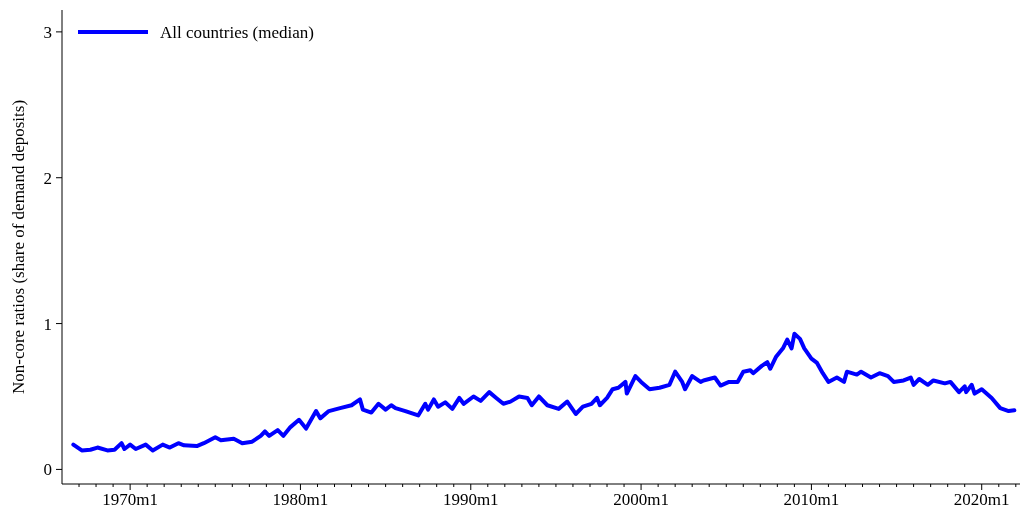 This screenshot has width=1026, height=508. I want to click on x-tick-label: 1990m1, so click(470, 499).